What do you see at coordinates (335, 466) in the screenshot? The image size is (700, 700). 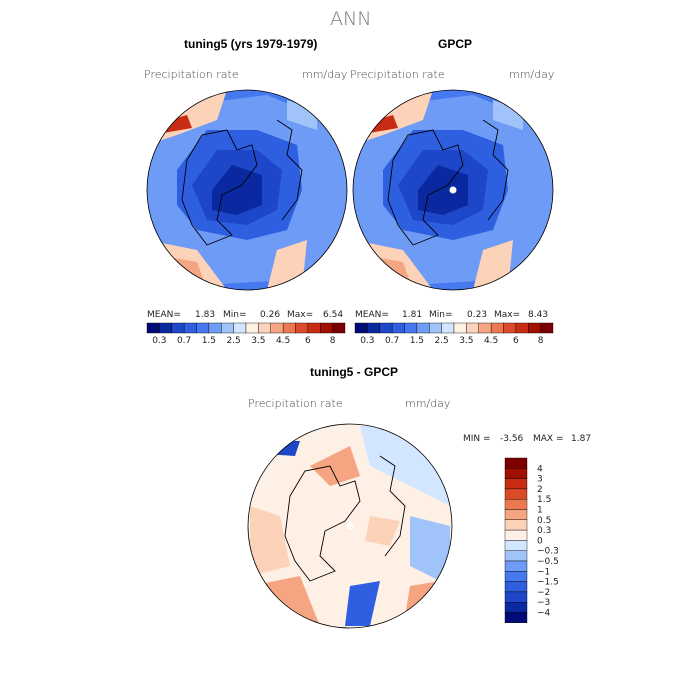 I see `diff-field-pos-north` at bounding box center [335, 466].